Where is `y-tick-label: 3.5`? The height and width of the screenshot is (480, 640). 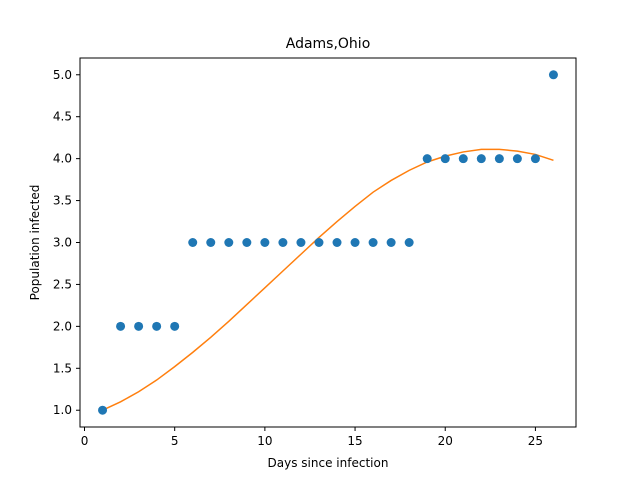
y-tick-label: 3.5 is located at coordinates (62, 201).